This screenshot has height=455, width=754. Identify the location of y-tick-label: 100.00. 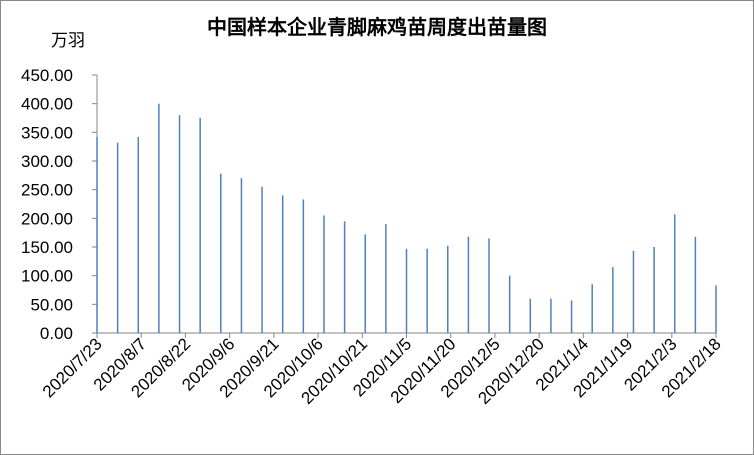
(47, 276).